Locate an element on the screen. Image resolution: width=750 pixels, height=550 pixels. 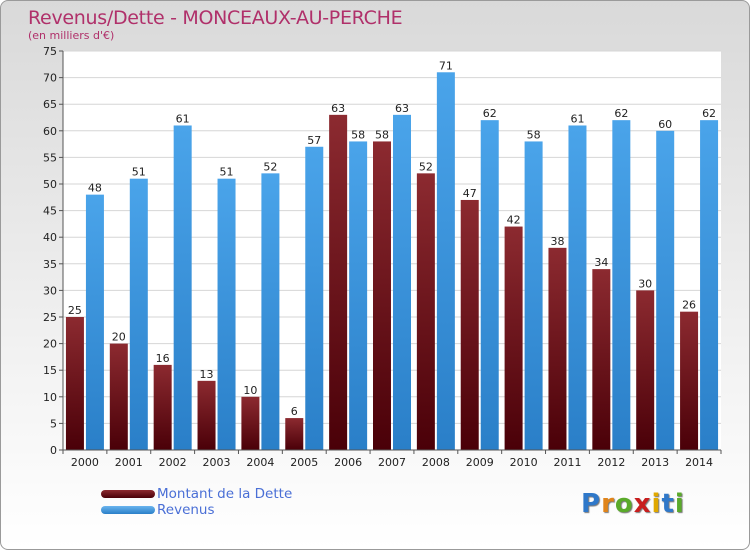
x-tick-label: 2012 is located at coordinates (611, 462).